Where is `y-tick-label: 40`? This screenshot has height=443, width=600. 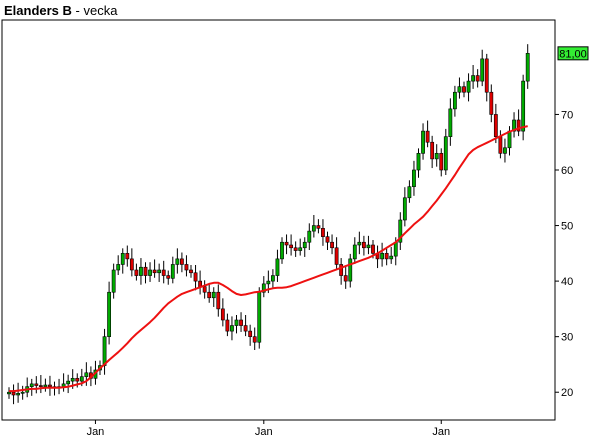
y-tick-label: 40 is located at coordinates (567, 282).